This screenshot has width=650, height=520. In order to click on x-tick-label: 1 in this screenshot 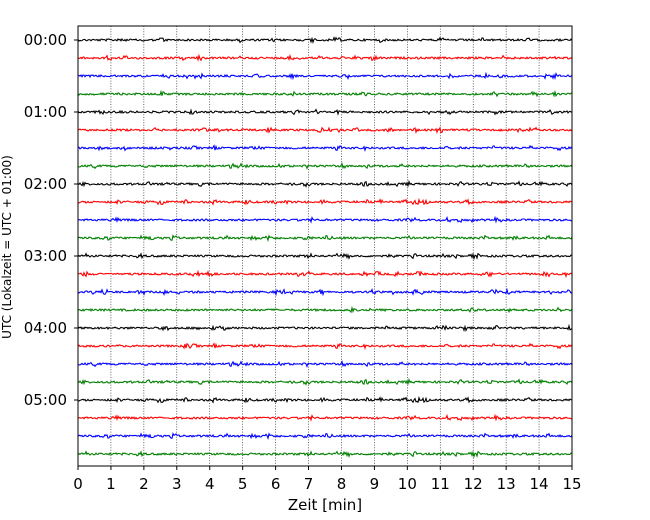, I will do `click(111, 484)`.